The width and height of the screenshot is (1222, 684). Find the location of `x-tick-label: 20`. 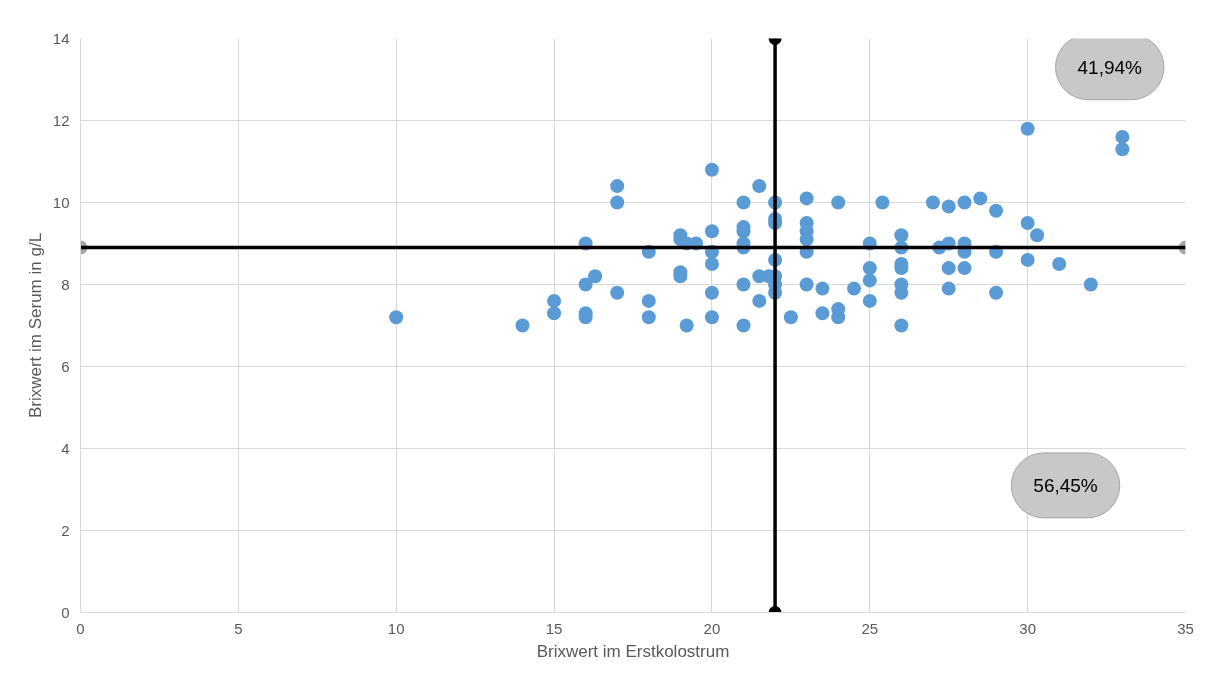

x-tick-label: 20 is located at coordinates (712, 628).